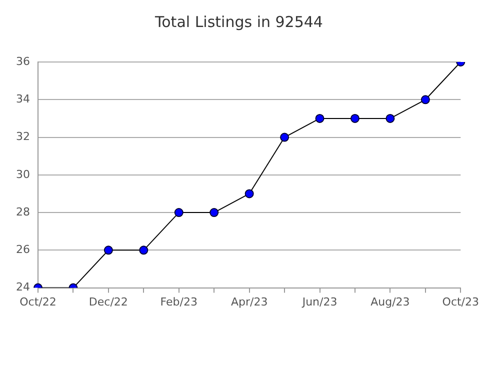 This screenshot has width=490, height=380. What do you see at coordinates (23, 174) in the screenshot?
I see `y-tick-label: 30` at bounding box center [23, 174].